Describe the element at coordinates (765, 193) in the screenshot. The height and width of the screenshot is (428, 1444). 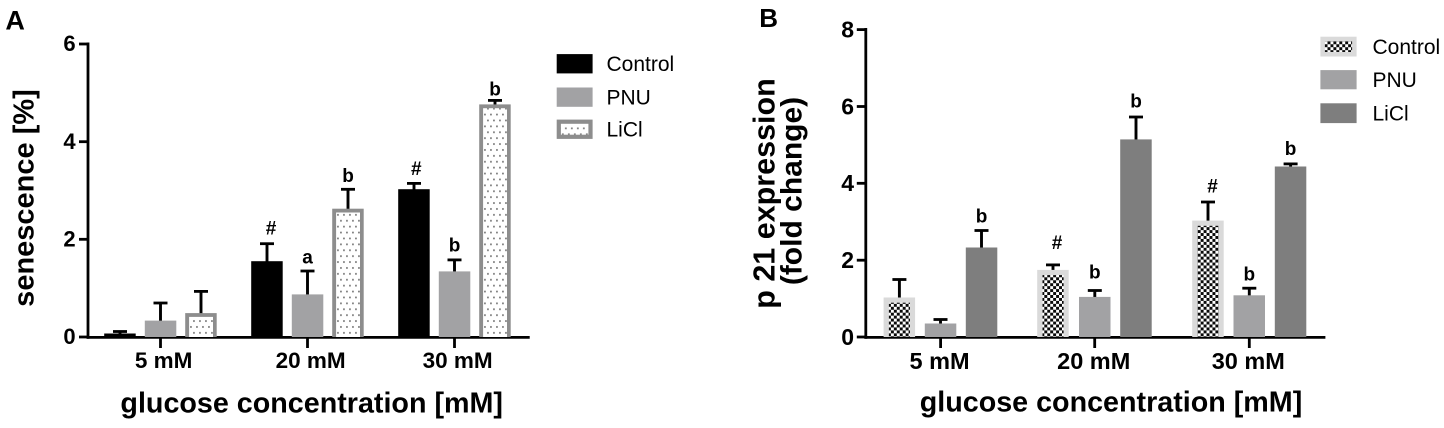
I see `svg-text: p 21 expression` at that location.